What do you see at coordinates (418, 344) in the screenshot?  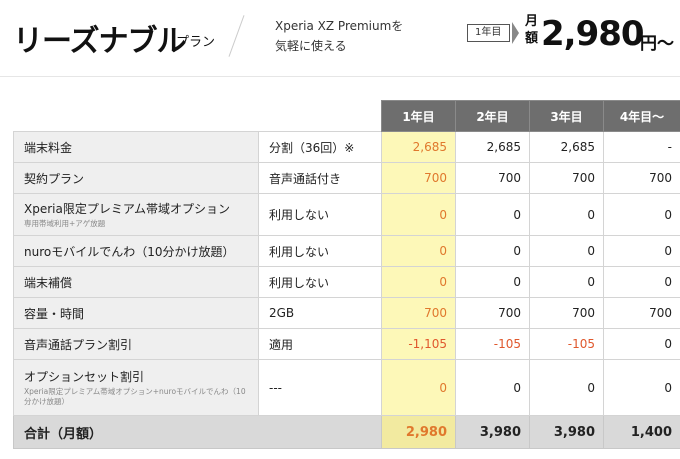 I see `cell-year-1: -1,105` at bounding box center [418, 344].